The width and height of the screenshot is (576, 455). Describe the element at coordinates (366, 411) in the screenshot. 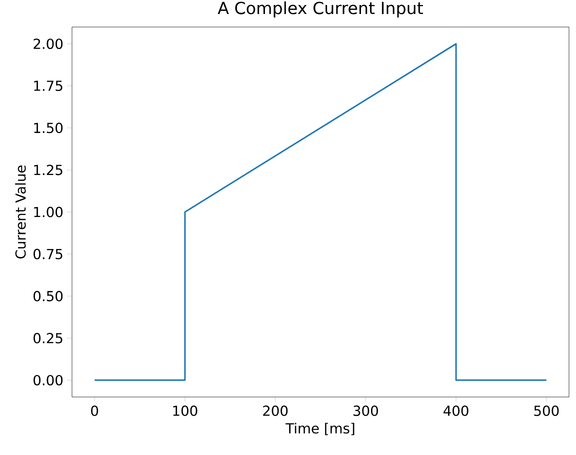

I see `x-tick-label: 300` at that location.